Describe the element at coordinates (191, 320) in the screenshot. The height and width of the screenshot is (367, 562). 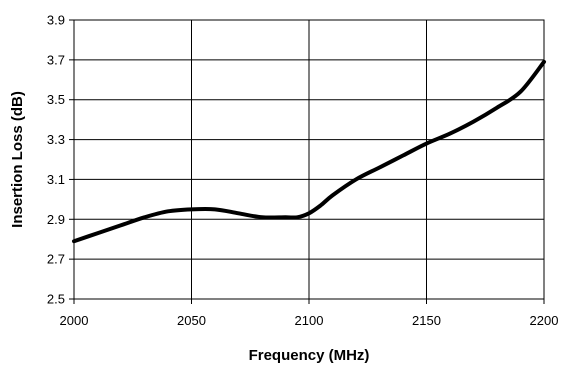
I see `x-tick-label: 2050` at that location.